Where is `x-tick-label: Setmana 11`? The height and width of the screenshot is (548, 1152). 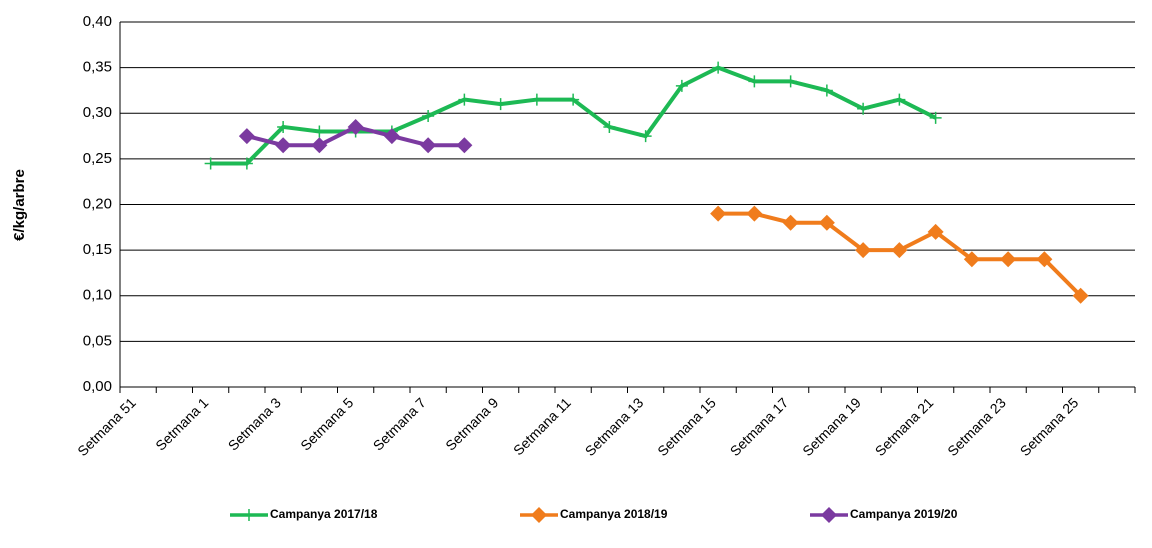
x-tick-label: Setmana 11 is located at coordinates (542, 426).